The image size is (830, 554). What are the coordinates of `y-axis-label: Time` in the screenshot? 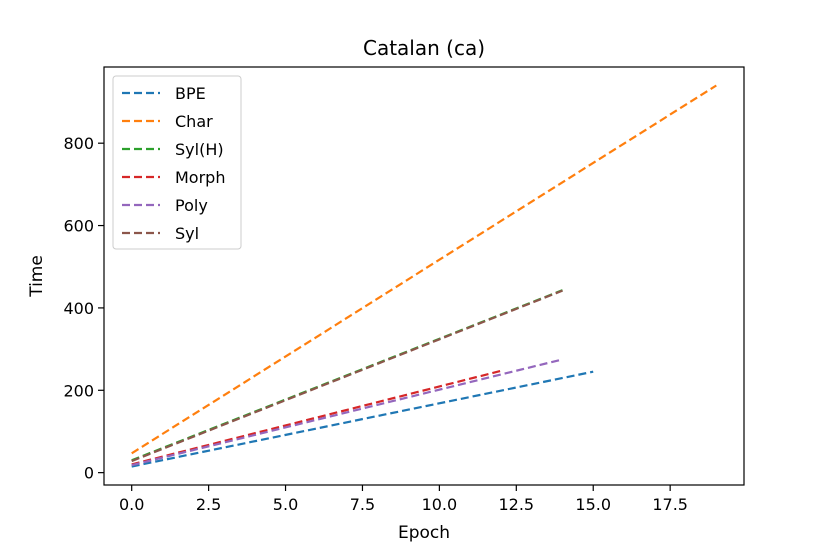 It's located at (37, 276).